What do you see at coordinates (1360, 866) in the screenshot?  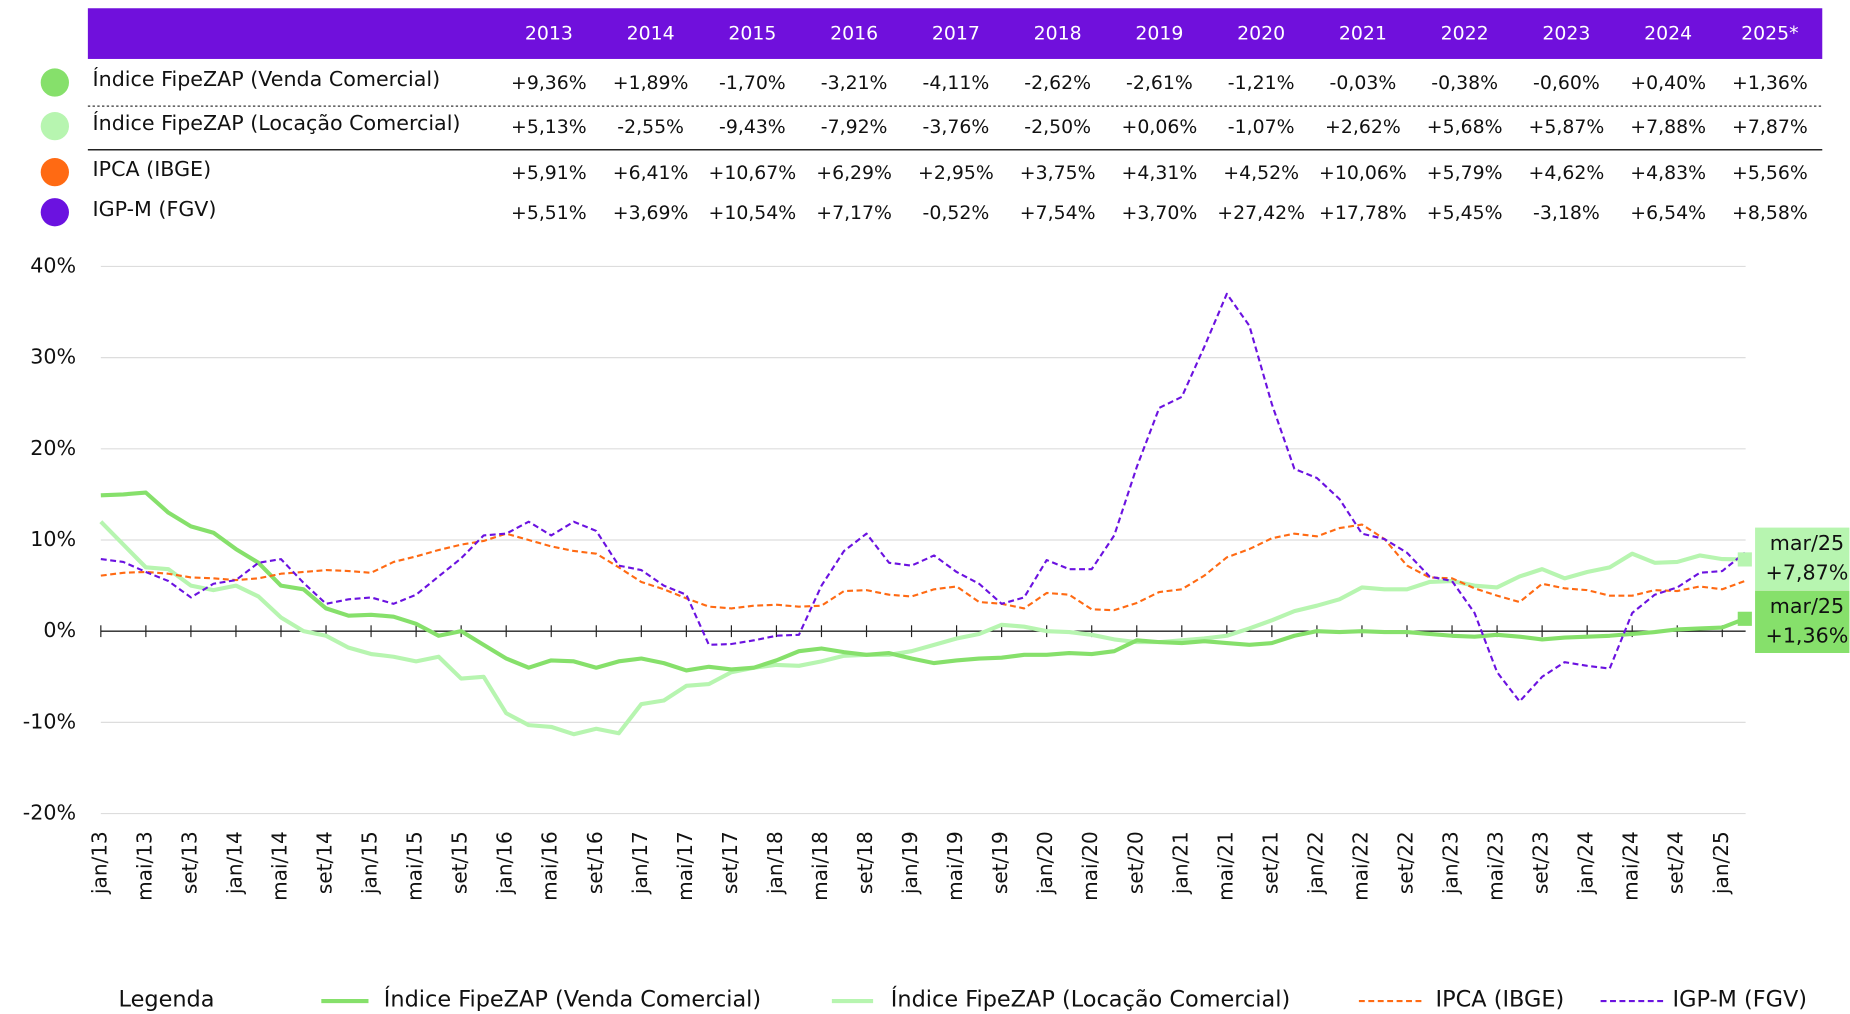 I see `x-tick-label: mai/22` at bounding box center [1360, 866].